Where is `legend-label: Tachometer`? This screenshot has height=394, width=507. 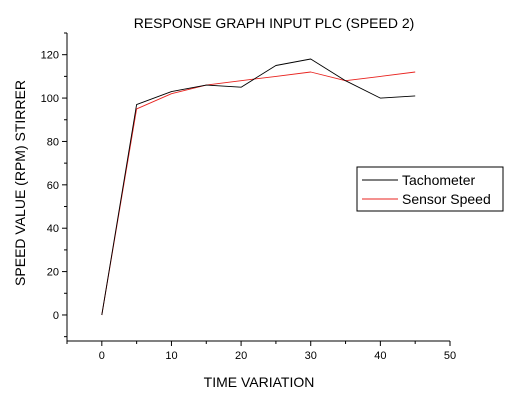
legend-label: Tachometer is located at coordinates (438, 180).